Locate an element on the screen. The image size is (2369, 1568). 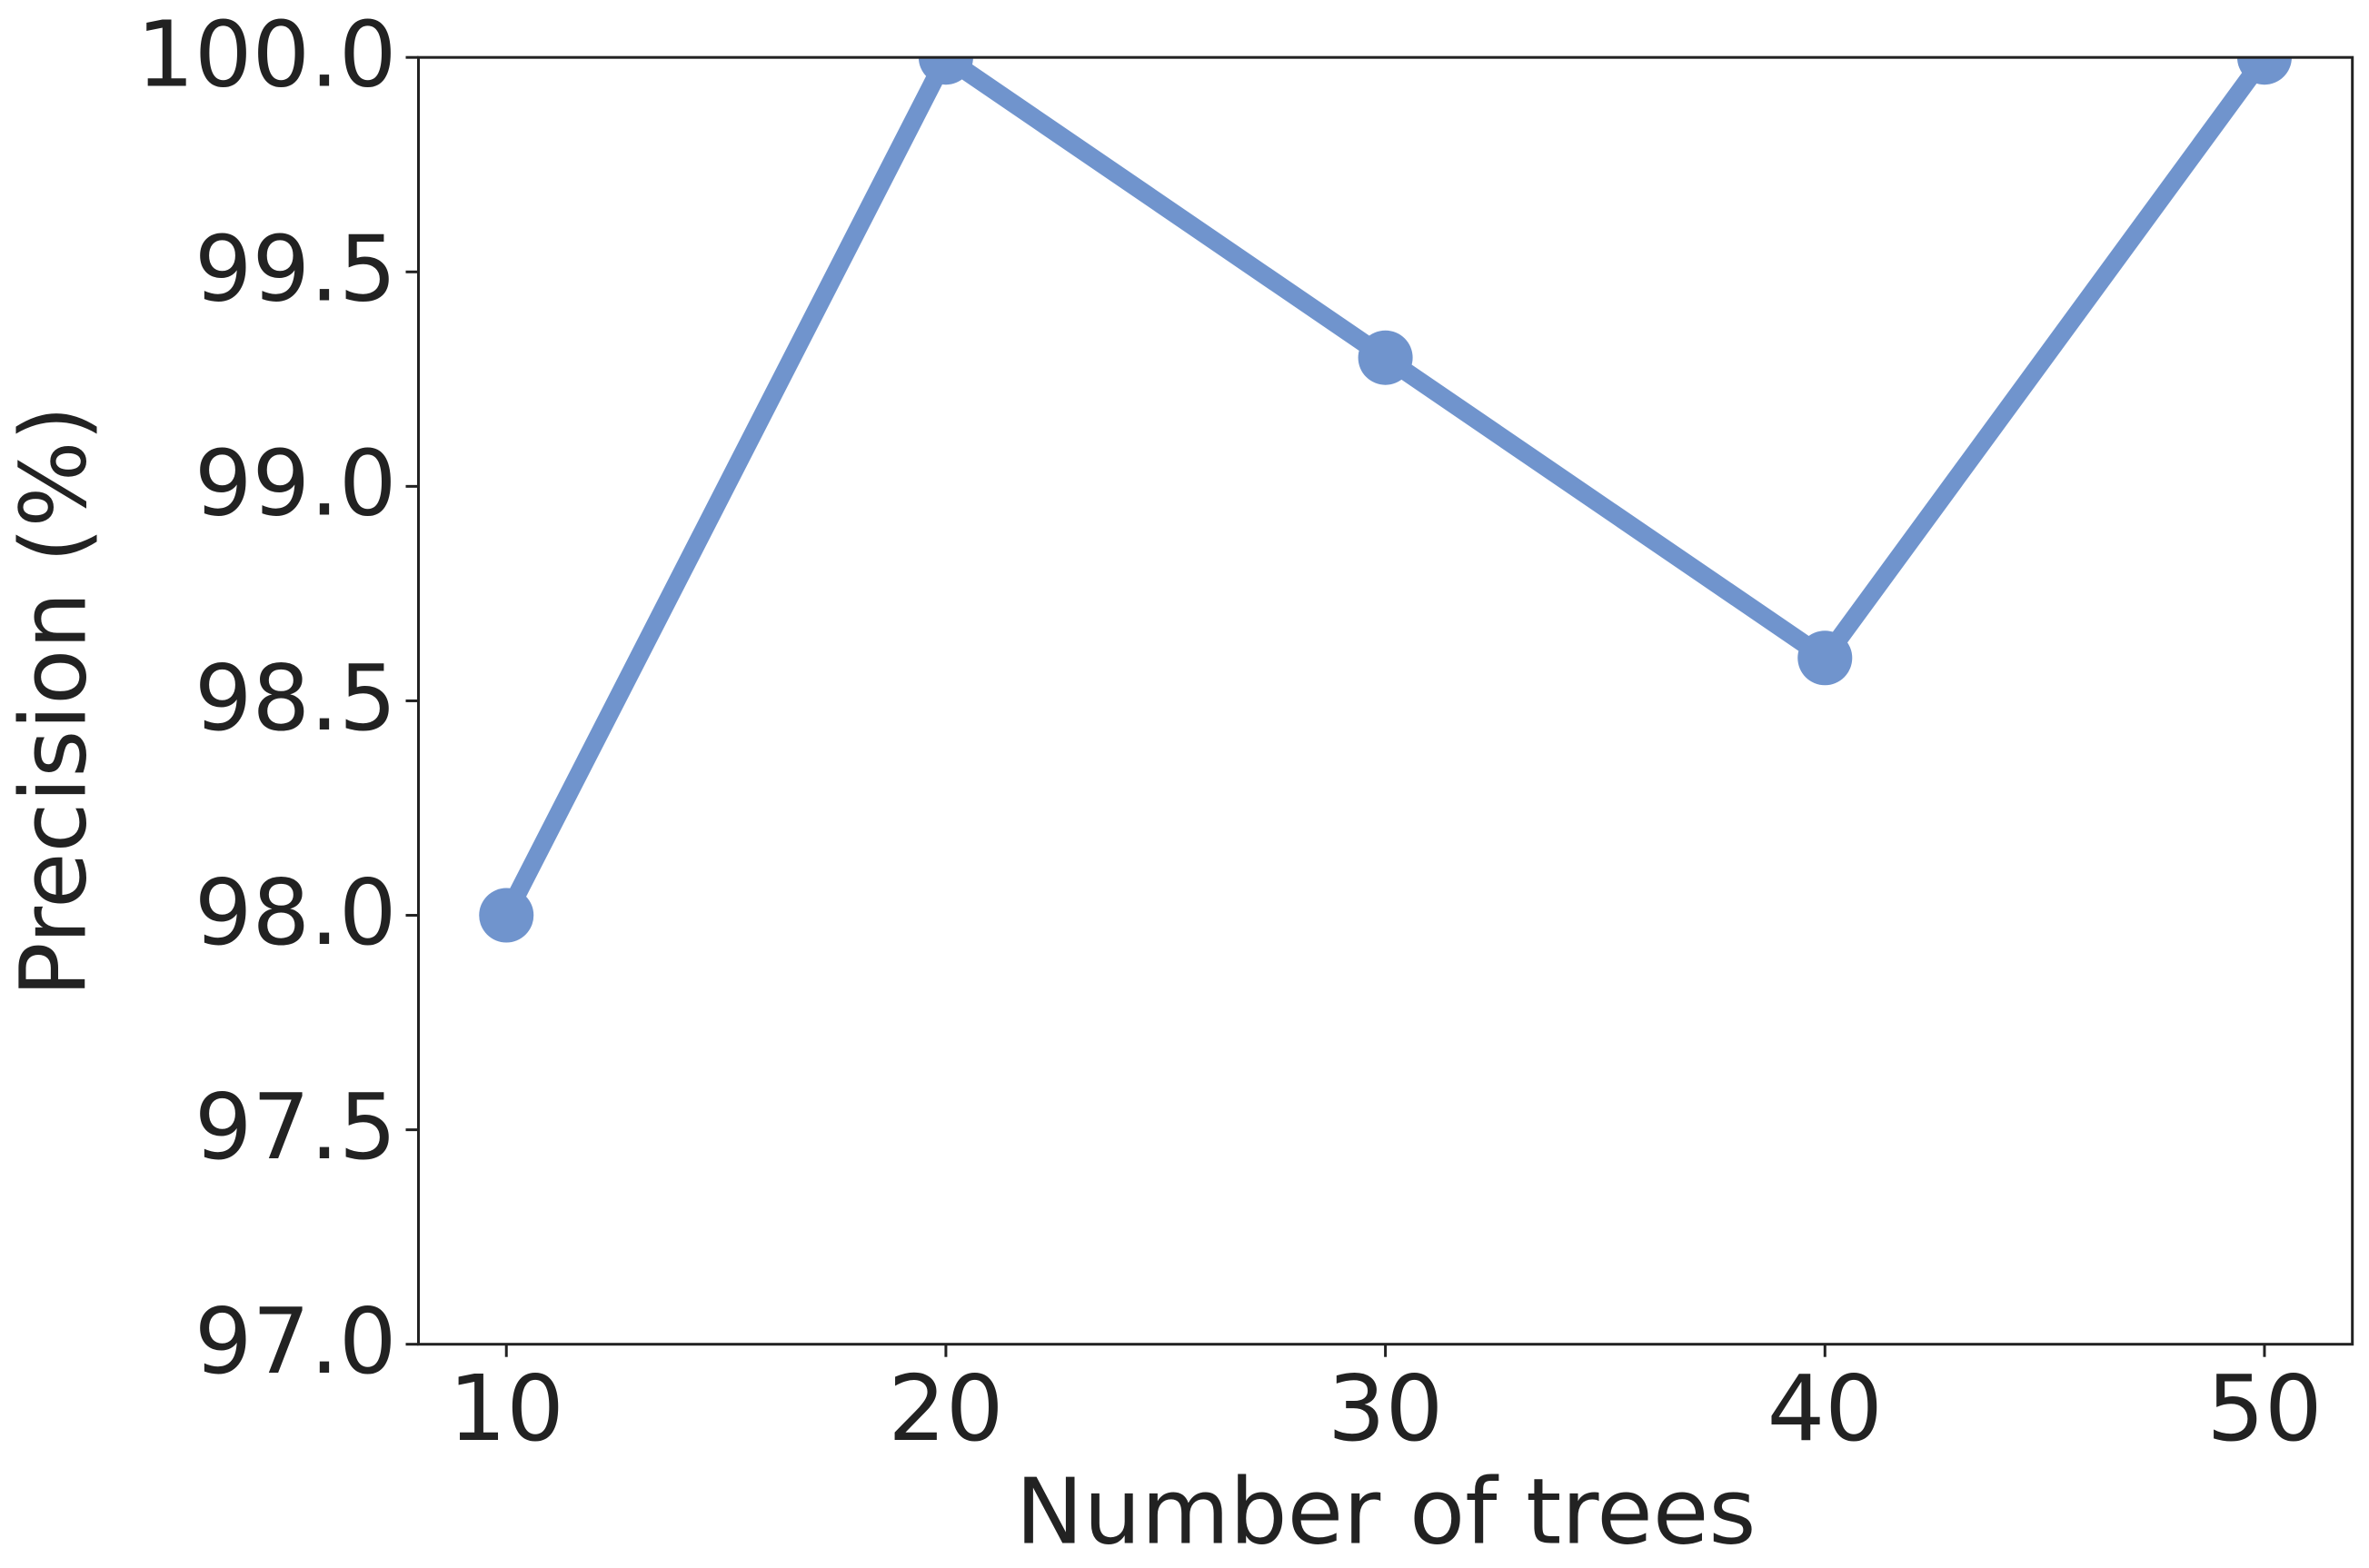
y-tick-label: 99.5 is located at coordinates (295, 269).